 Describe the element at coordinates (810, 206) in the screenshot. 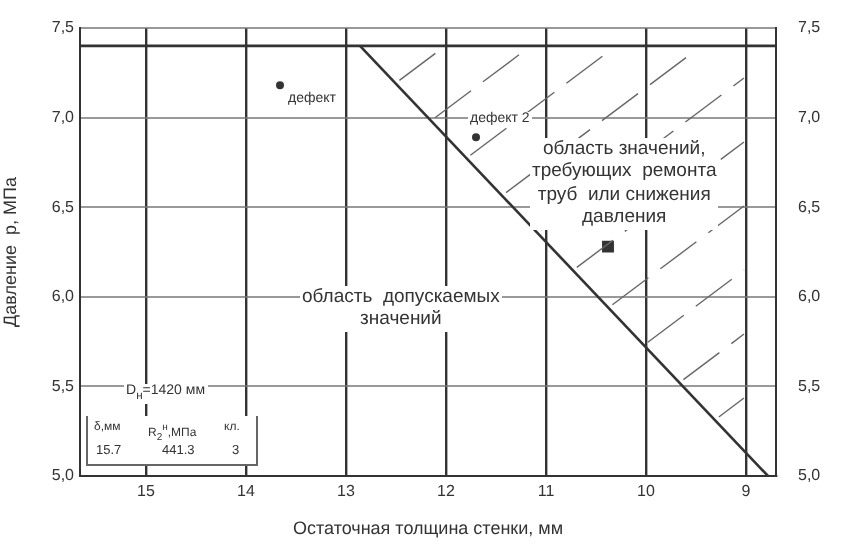

I see `y2-tick-label: 6,5` at that location.